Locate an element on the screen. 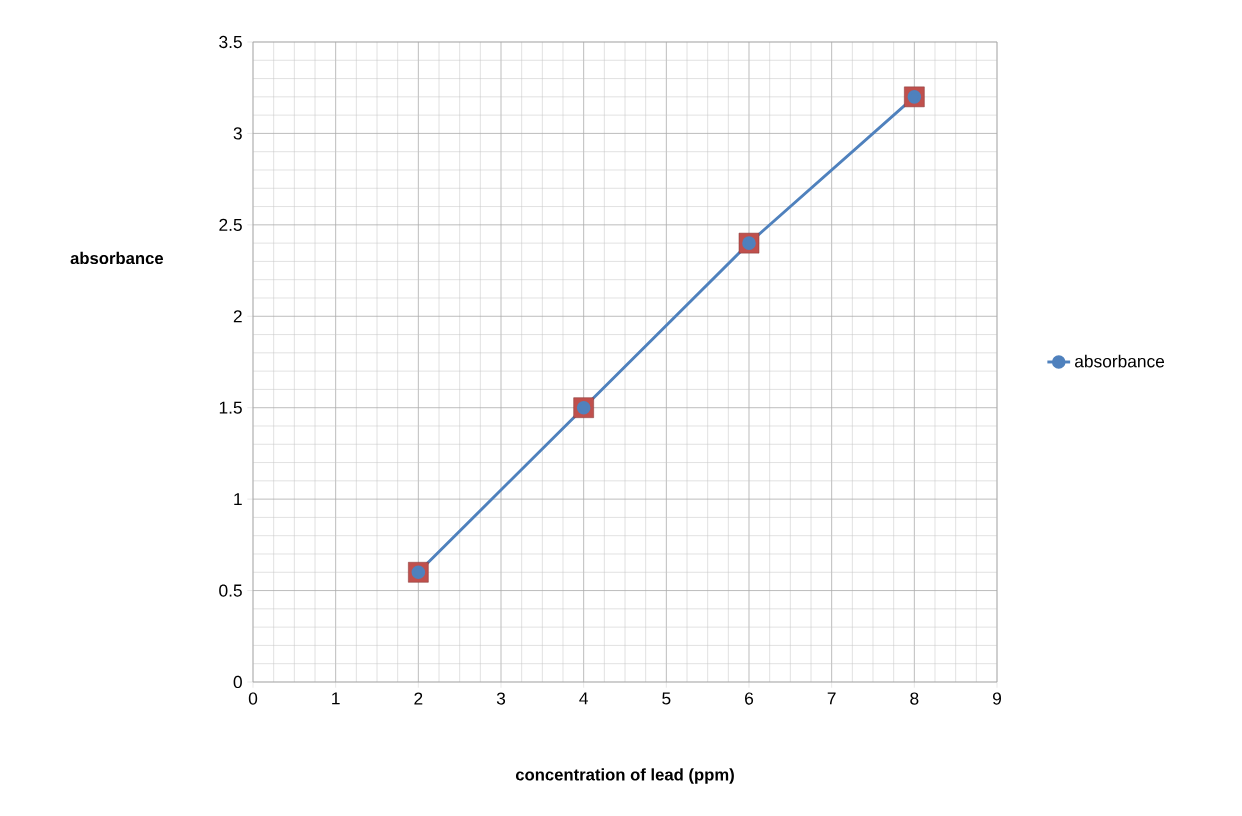 This screenshot has height=816, width=1242. x-tick-label: 1 is located at coordinates (336, 698).